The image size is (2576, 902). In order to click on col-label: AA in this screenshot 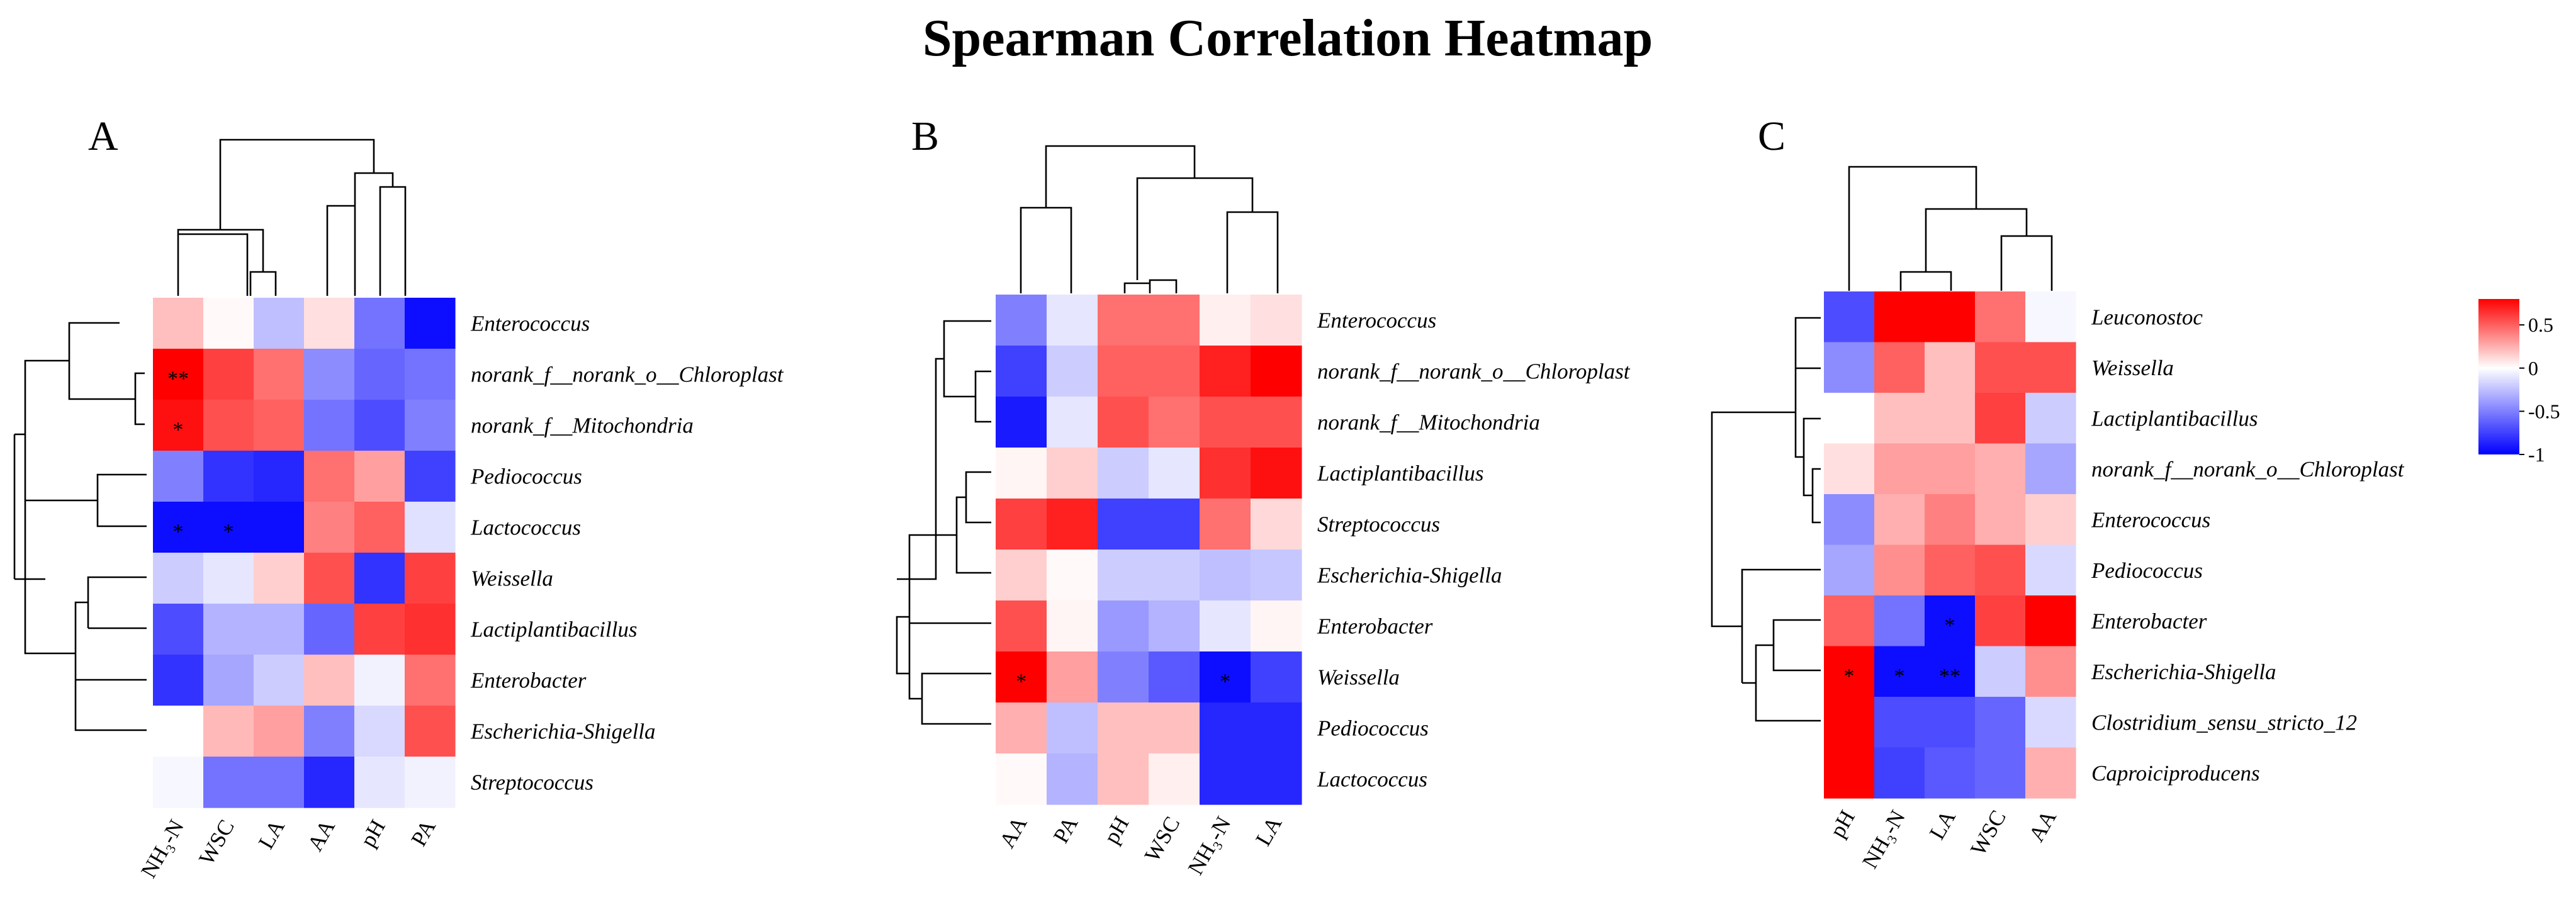, I will do `click(2042, 826)`.